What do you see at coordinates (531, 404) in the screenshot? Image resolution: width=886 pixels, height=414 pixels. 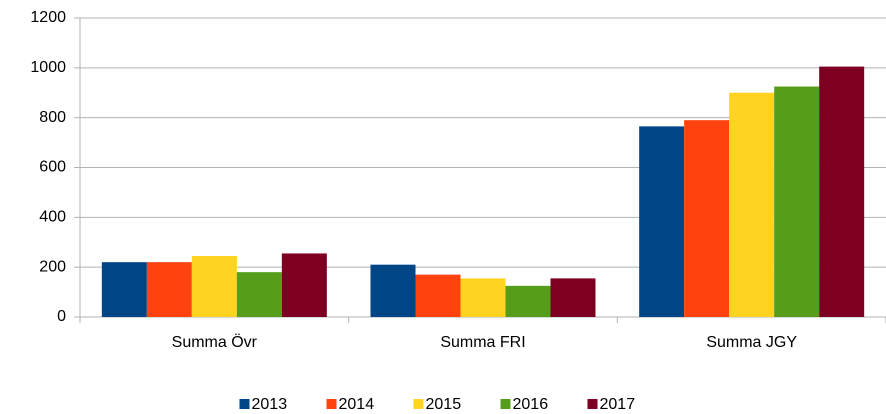 I see `legend-label: 2016` at bounding box center [531, 404].